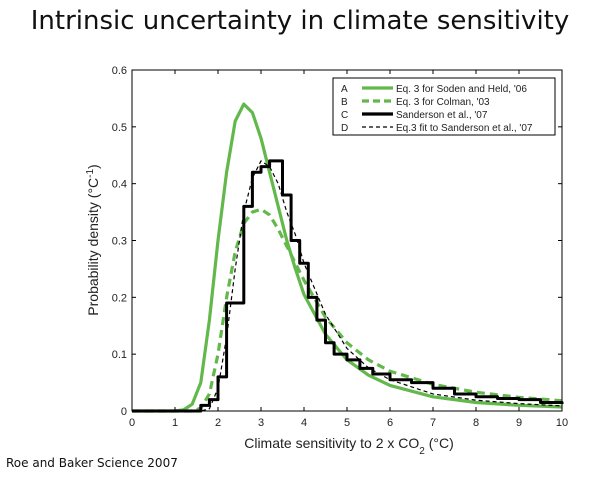  Describe the element at coordinates (390, 423) in the screenshot. I see `x-tick-label: 6` at that location.